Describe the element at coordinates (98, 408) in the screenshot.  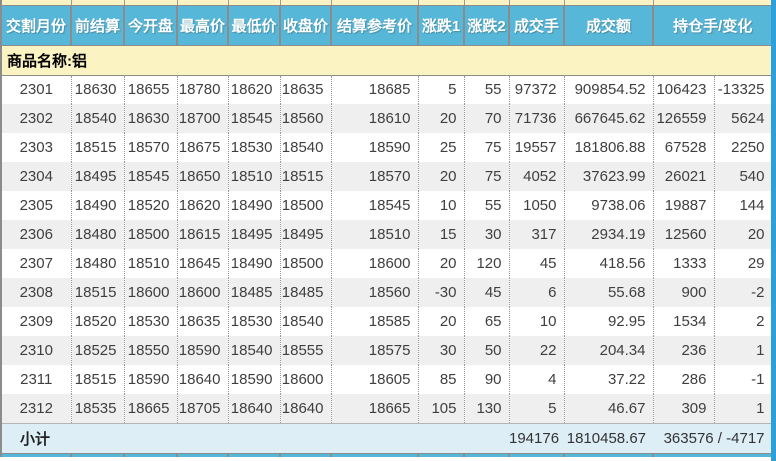
I see `value-cell: 18535` at that location.